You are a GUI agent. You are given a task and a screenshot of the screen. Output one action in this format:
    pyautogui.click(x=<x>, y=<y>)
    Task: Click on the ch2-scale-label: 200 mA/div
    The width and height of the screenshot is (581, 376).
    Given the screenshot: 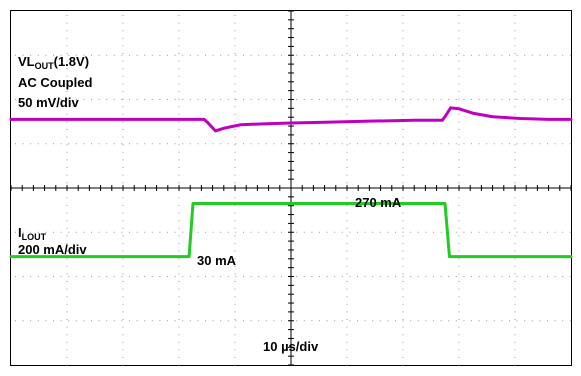 What is the action you would take?
    pyautogui.click(x=52, y=249)
    